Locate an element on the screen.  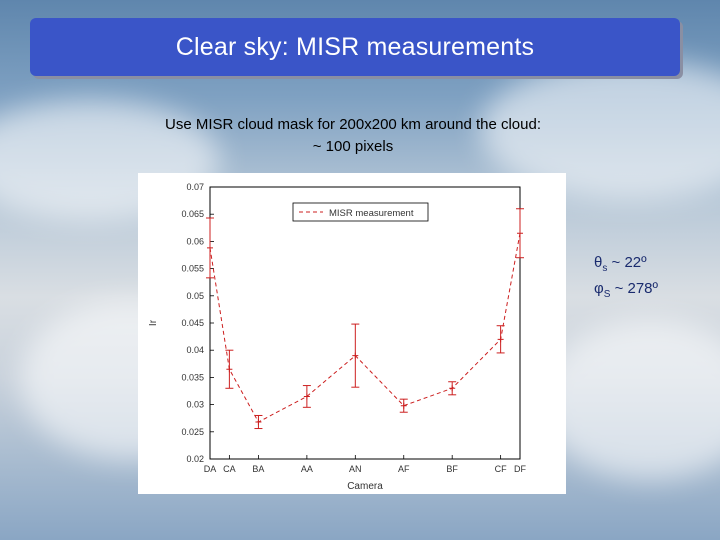
theta-value: ~ 22º is located at coordinates (627, 262).